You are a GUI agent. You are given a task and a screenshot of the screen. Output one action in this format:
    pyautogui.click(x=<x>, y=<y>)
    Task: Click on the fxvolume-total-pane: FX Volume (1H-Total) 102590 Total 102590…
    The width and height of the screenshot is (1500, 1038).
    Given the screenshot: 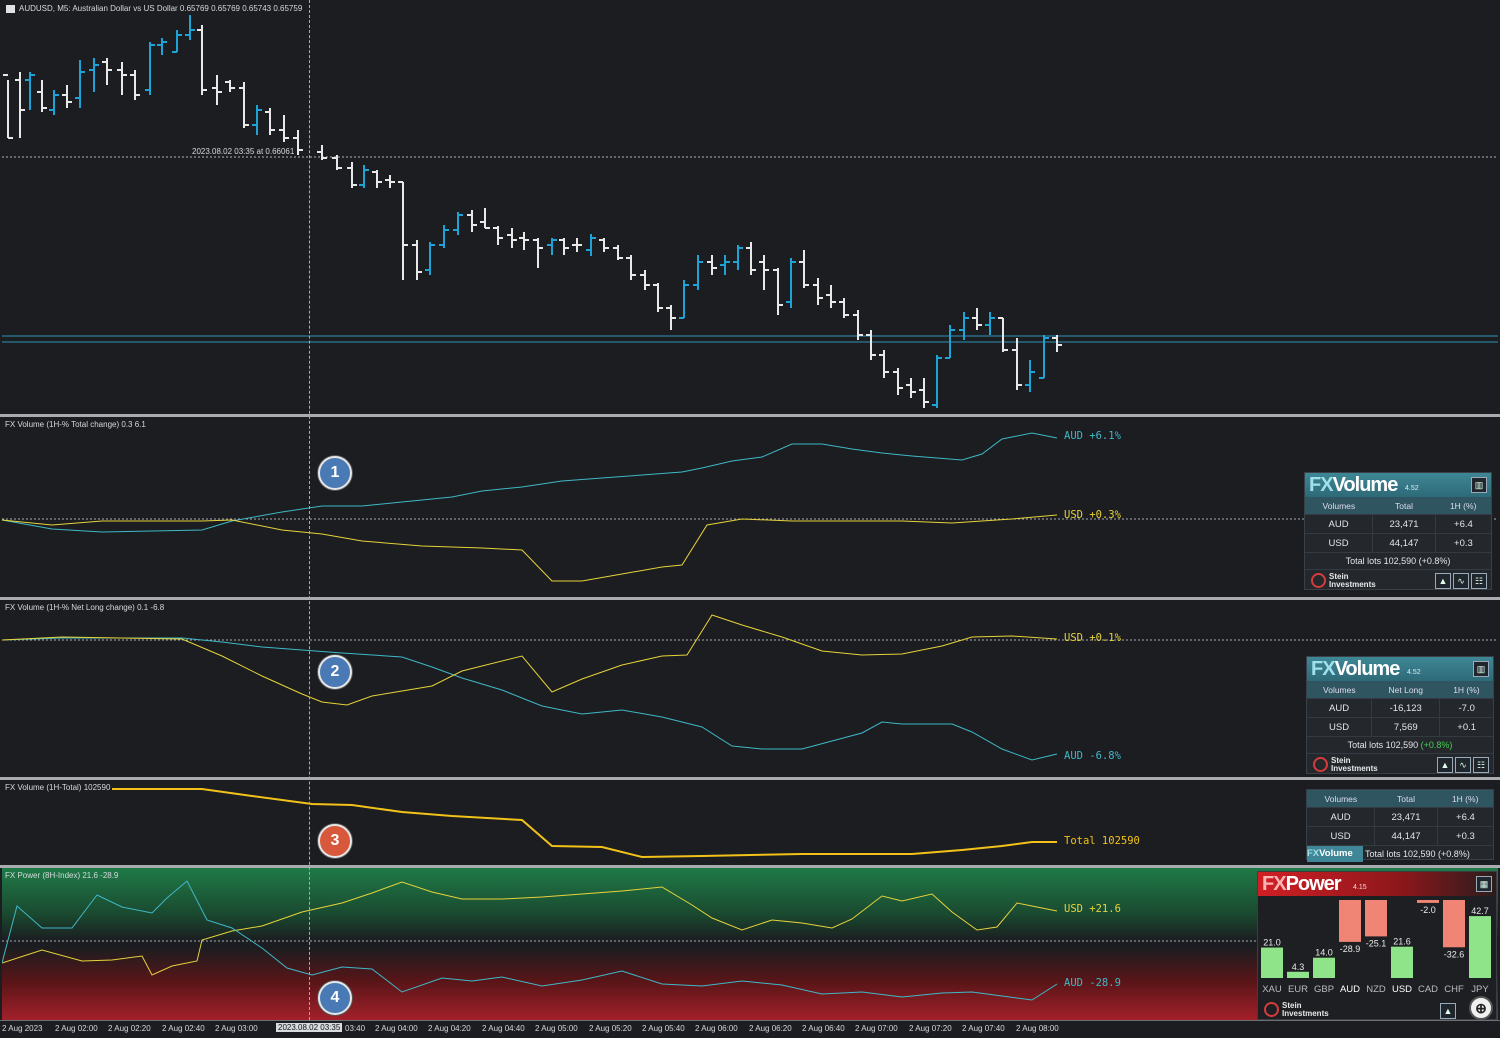 What is the action you would take?
    pyautogui.click(x=750, y=822)
    